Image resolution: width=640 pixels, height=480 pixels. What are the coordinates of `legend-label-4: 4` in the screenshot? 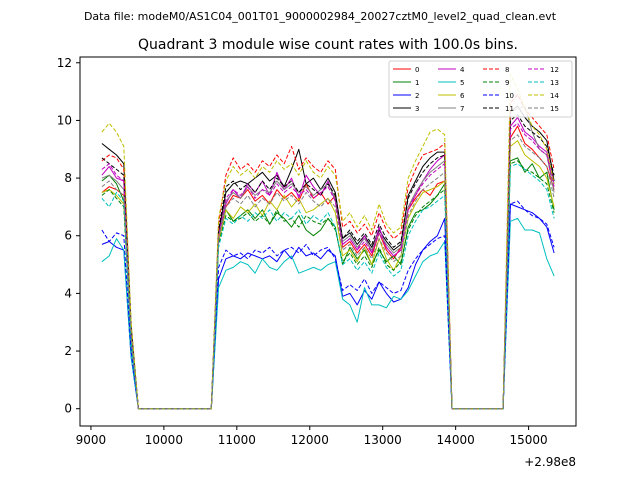 It's located at (462, 70).